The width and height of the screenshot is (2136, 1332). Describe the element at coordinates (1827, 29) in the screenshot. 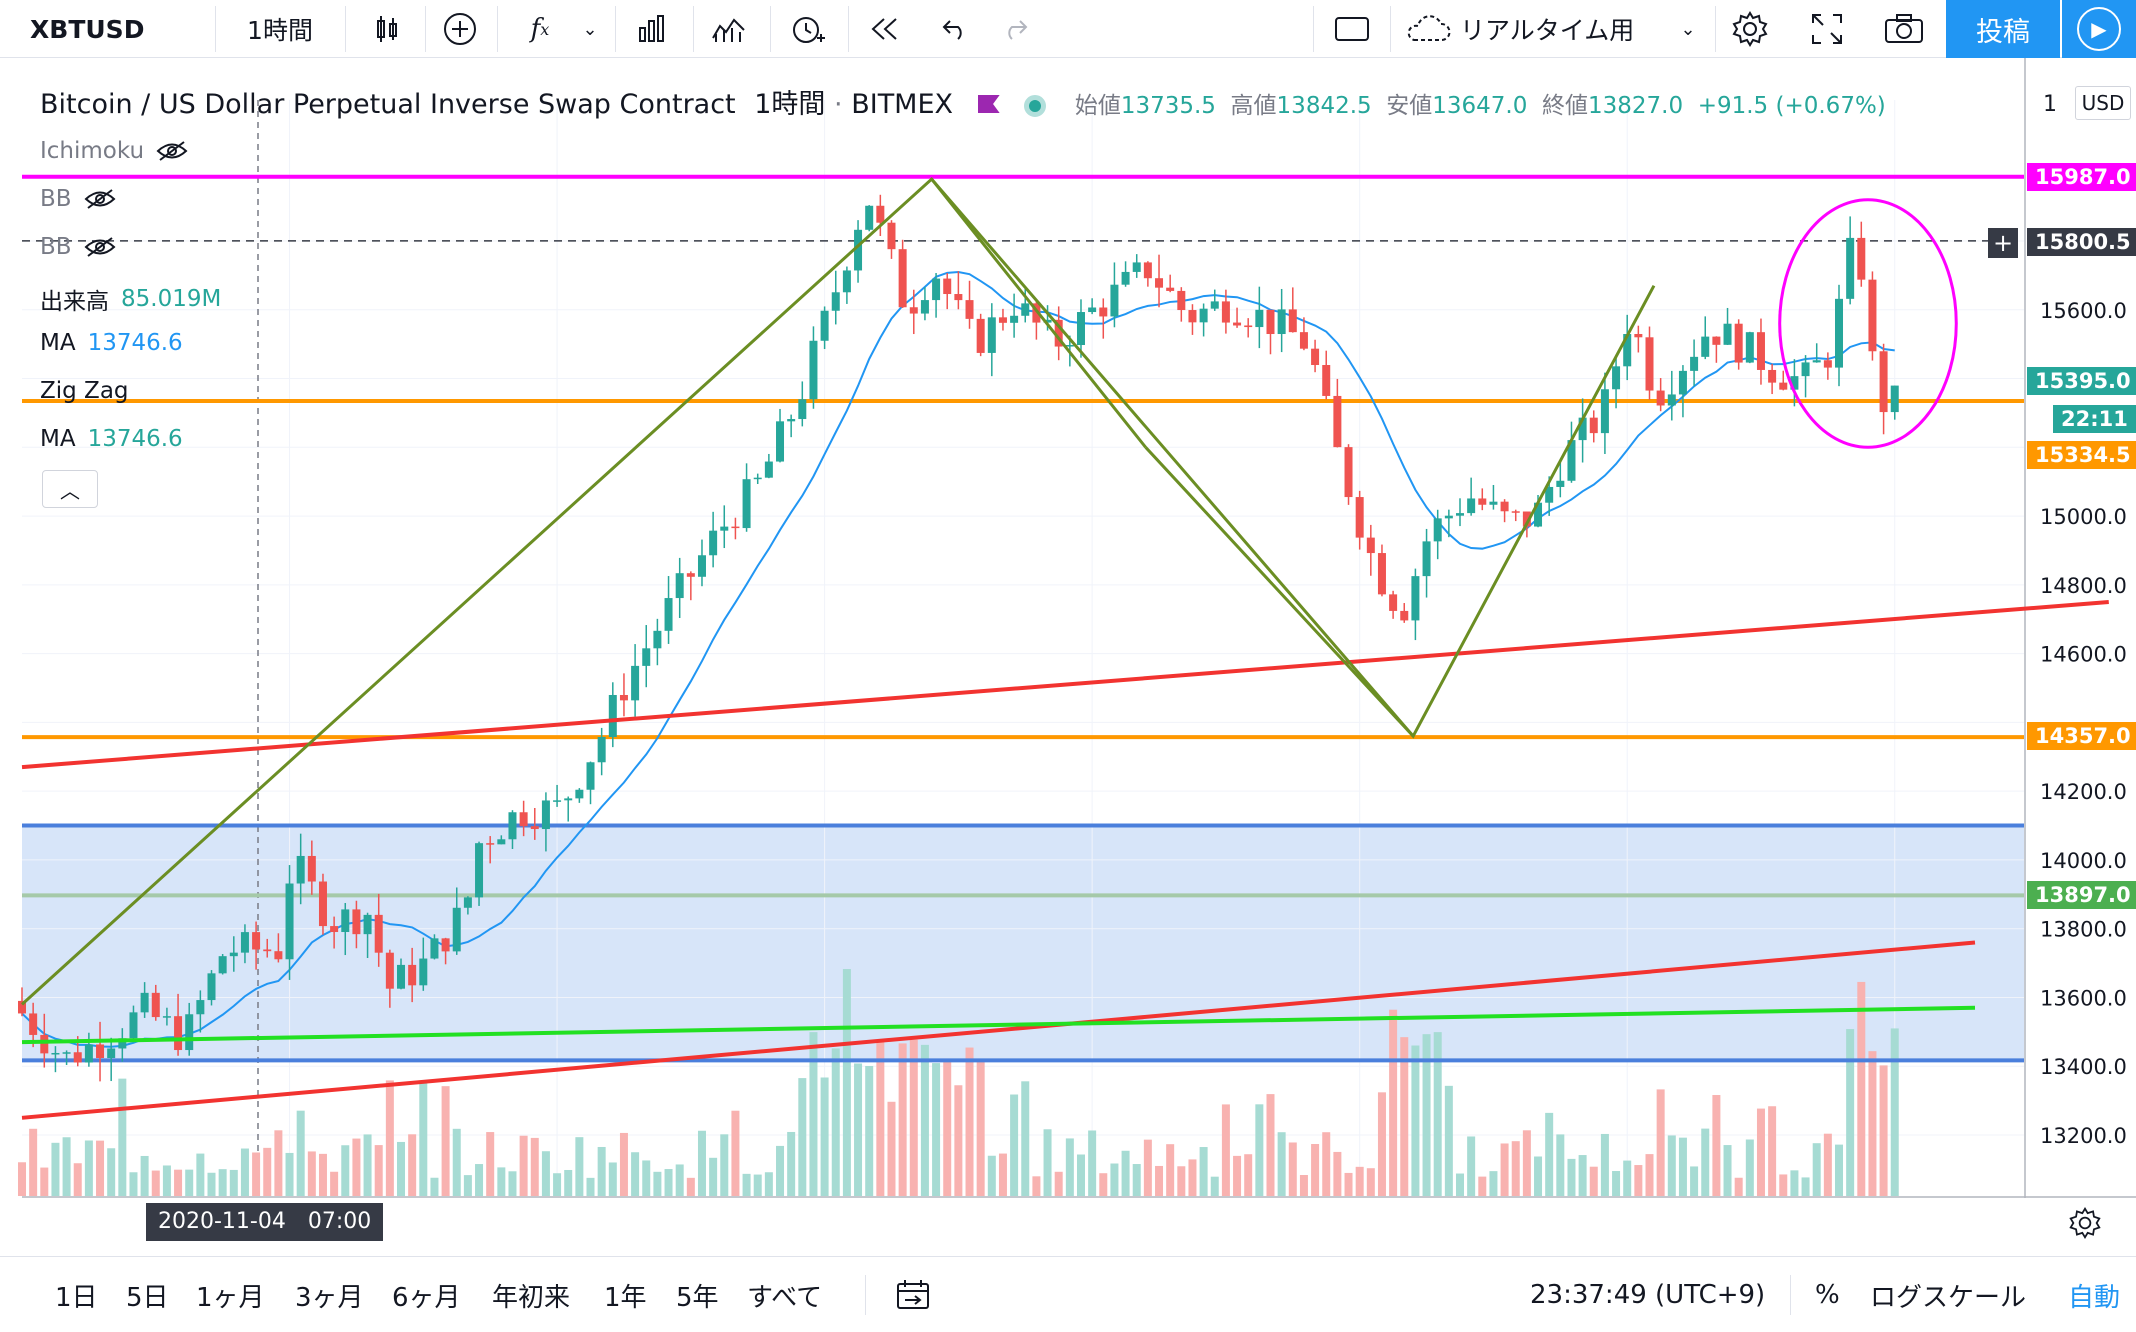

I see `fullscreen-icon` at that location.